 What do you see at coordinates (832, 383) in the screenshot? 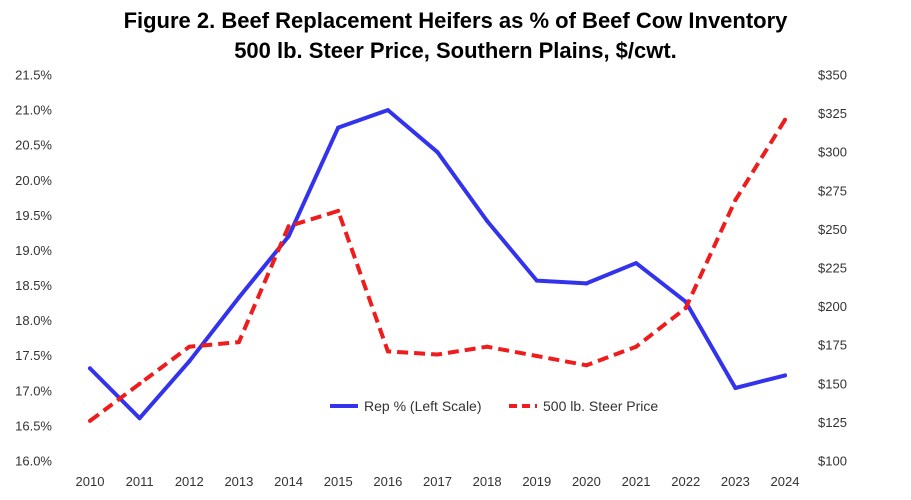
I see `right-tick-label: $150` at bounding box center [832, 383].